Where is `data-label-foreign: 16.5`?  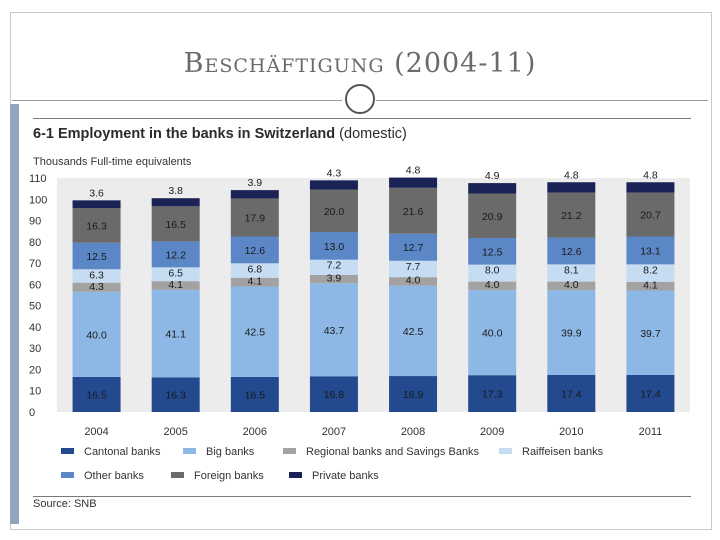 data-label-foreign: 16.5 is located at coordinates (175, 225).